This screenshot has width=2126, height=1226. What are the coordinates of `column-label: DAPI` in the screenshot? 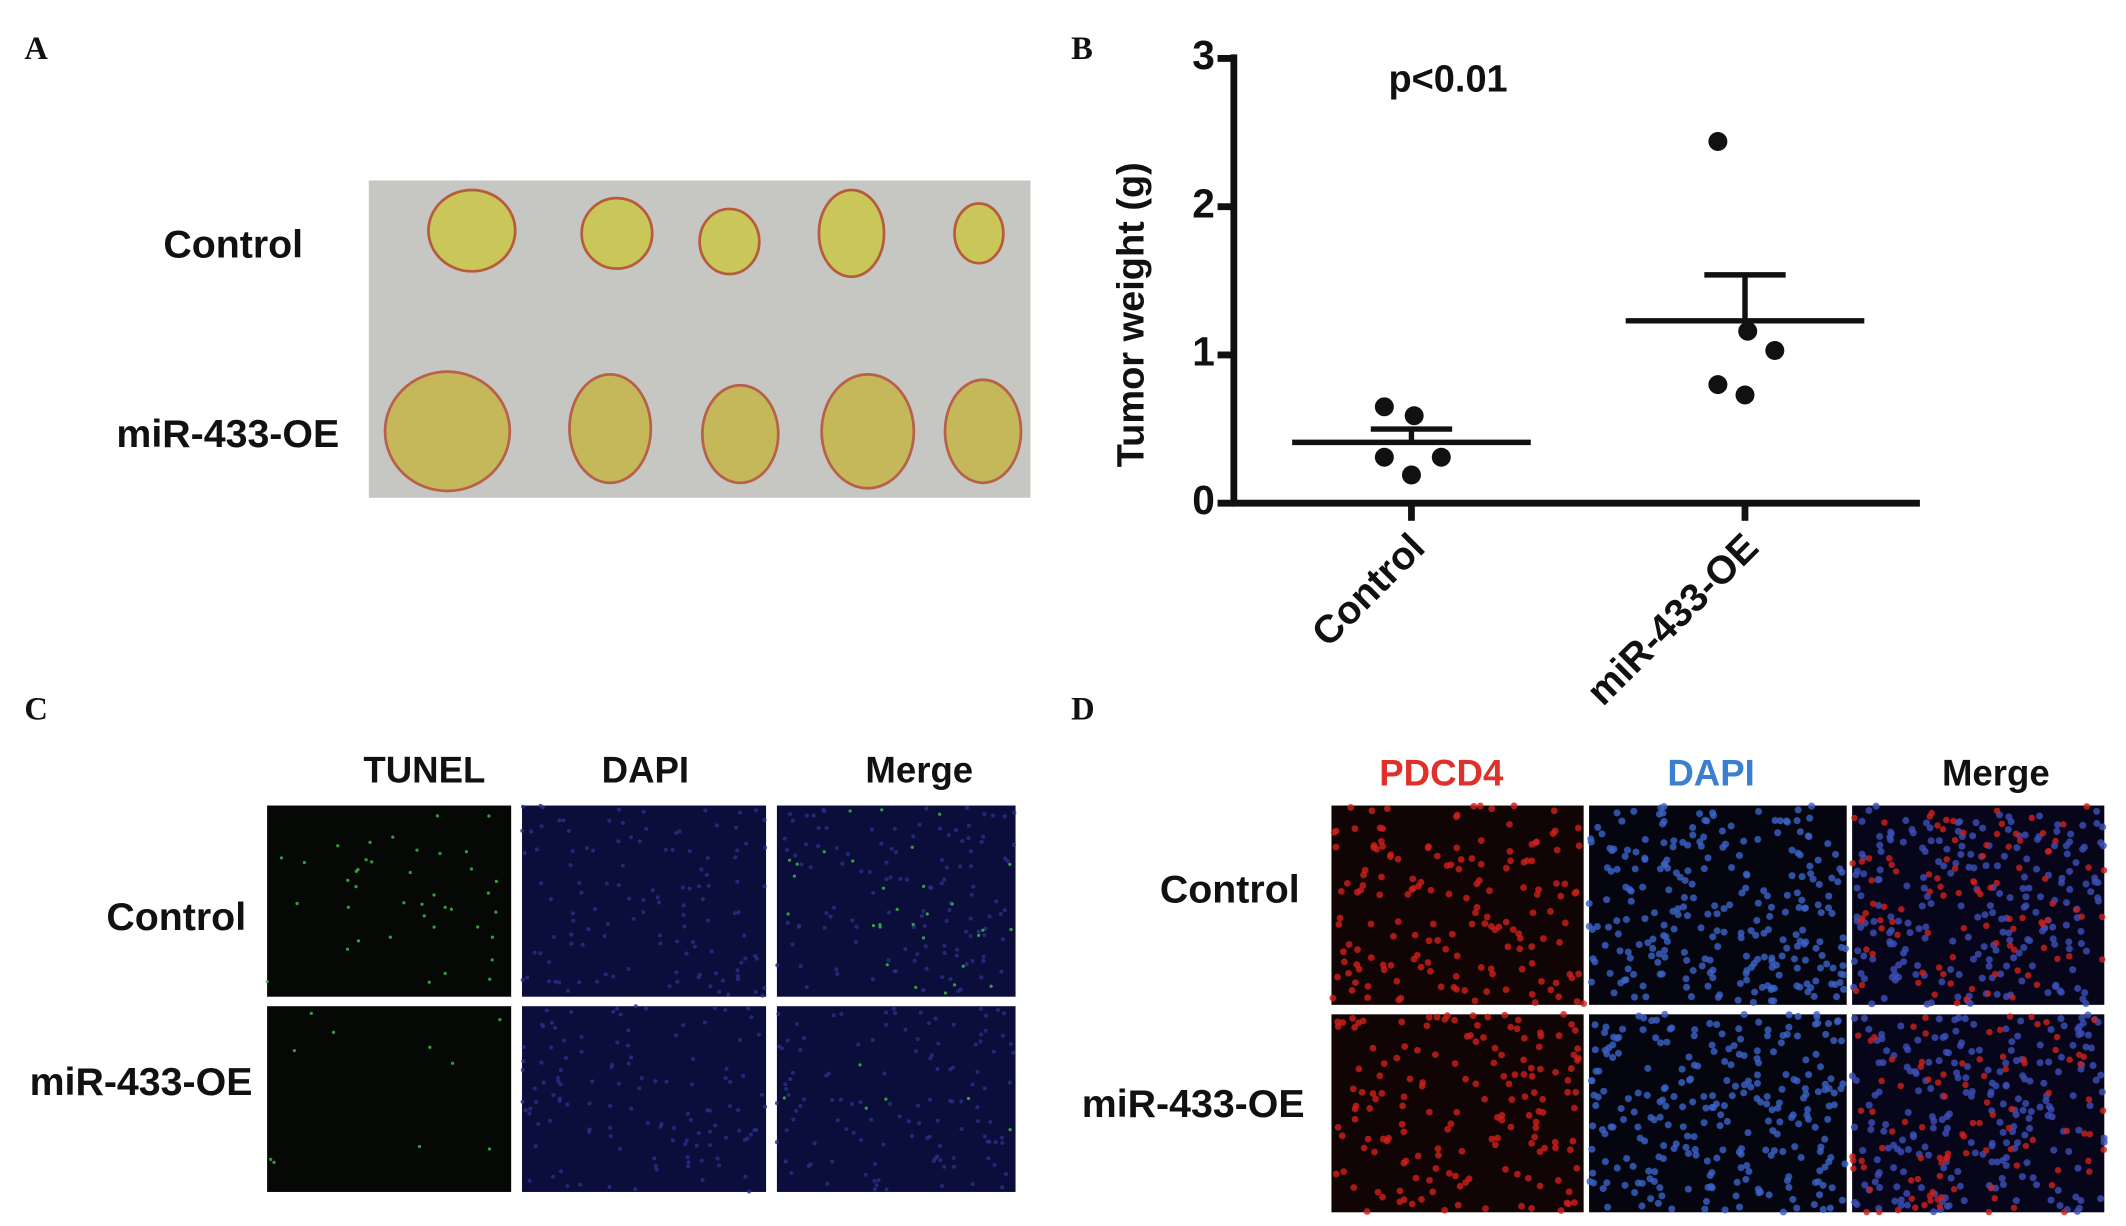 It's located at (645, 770).